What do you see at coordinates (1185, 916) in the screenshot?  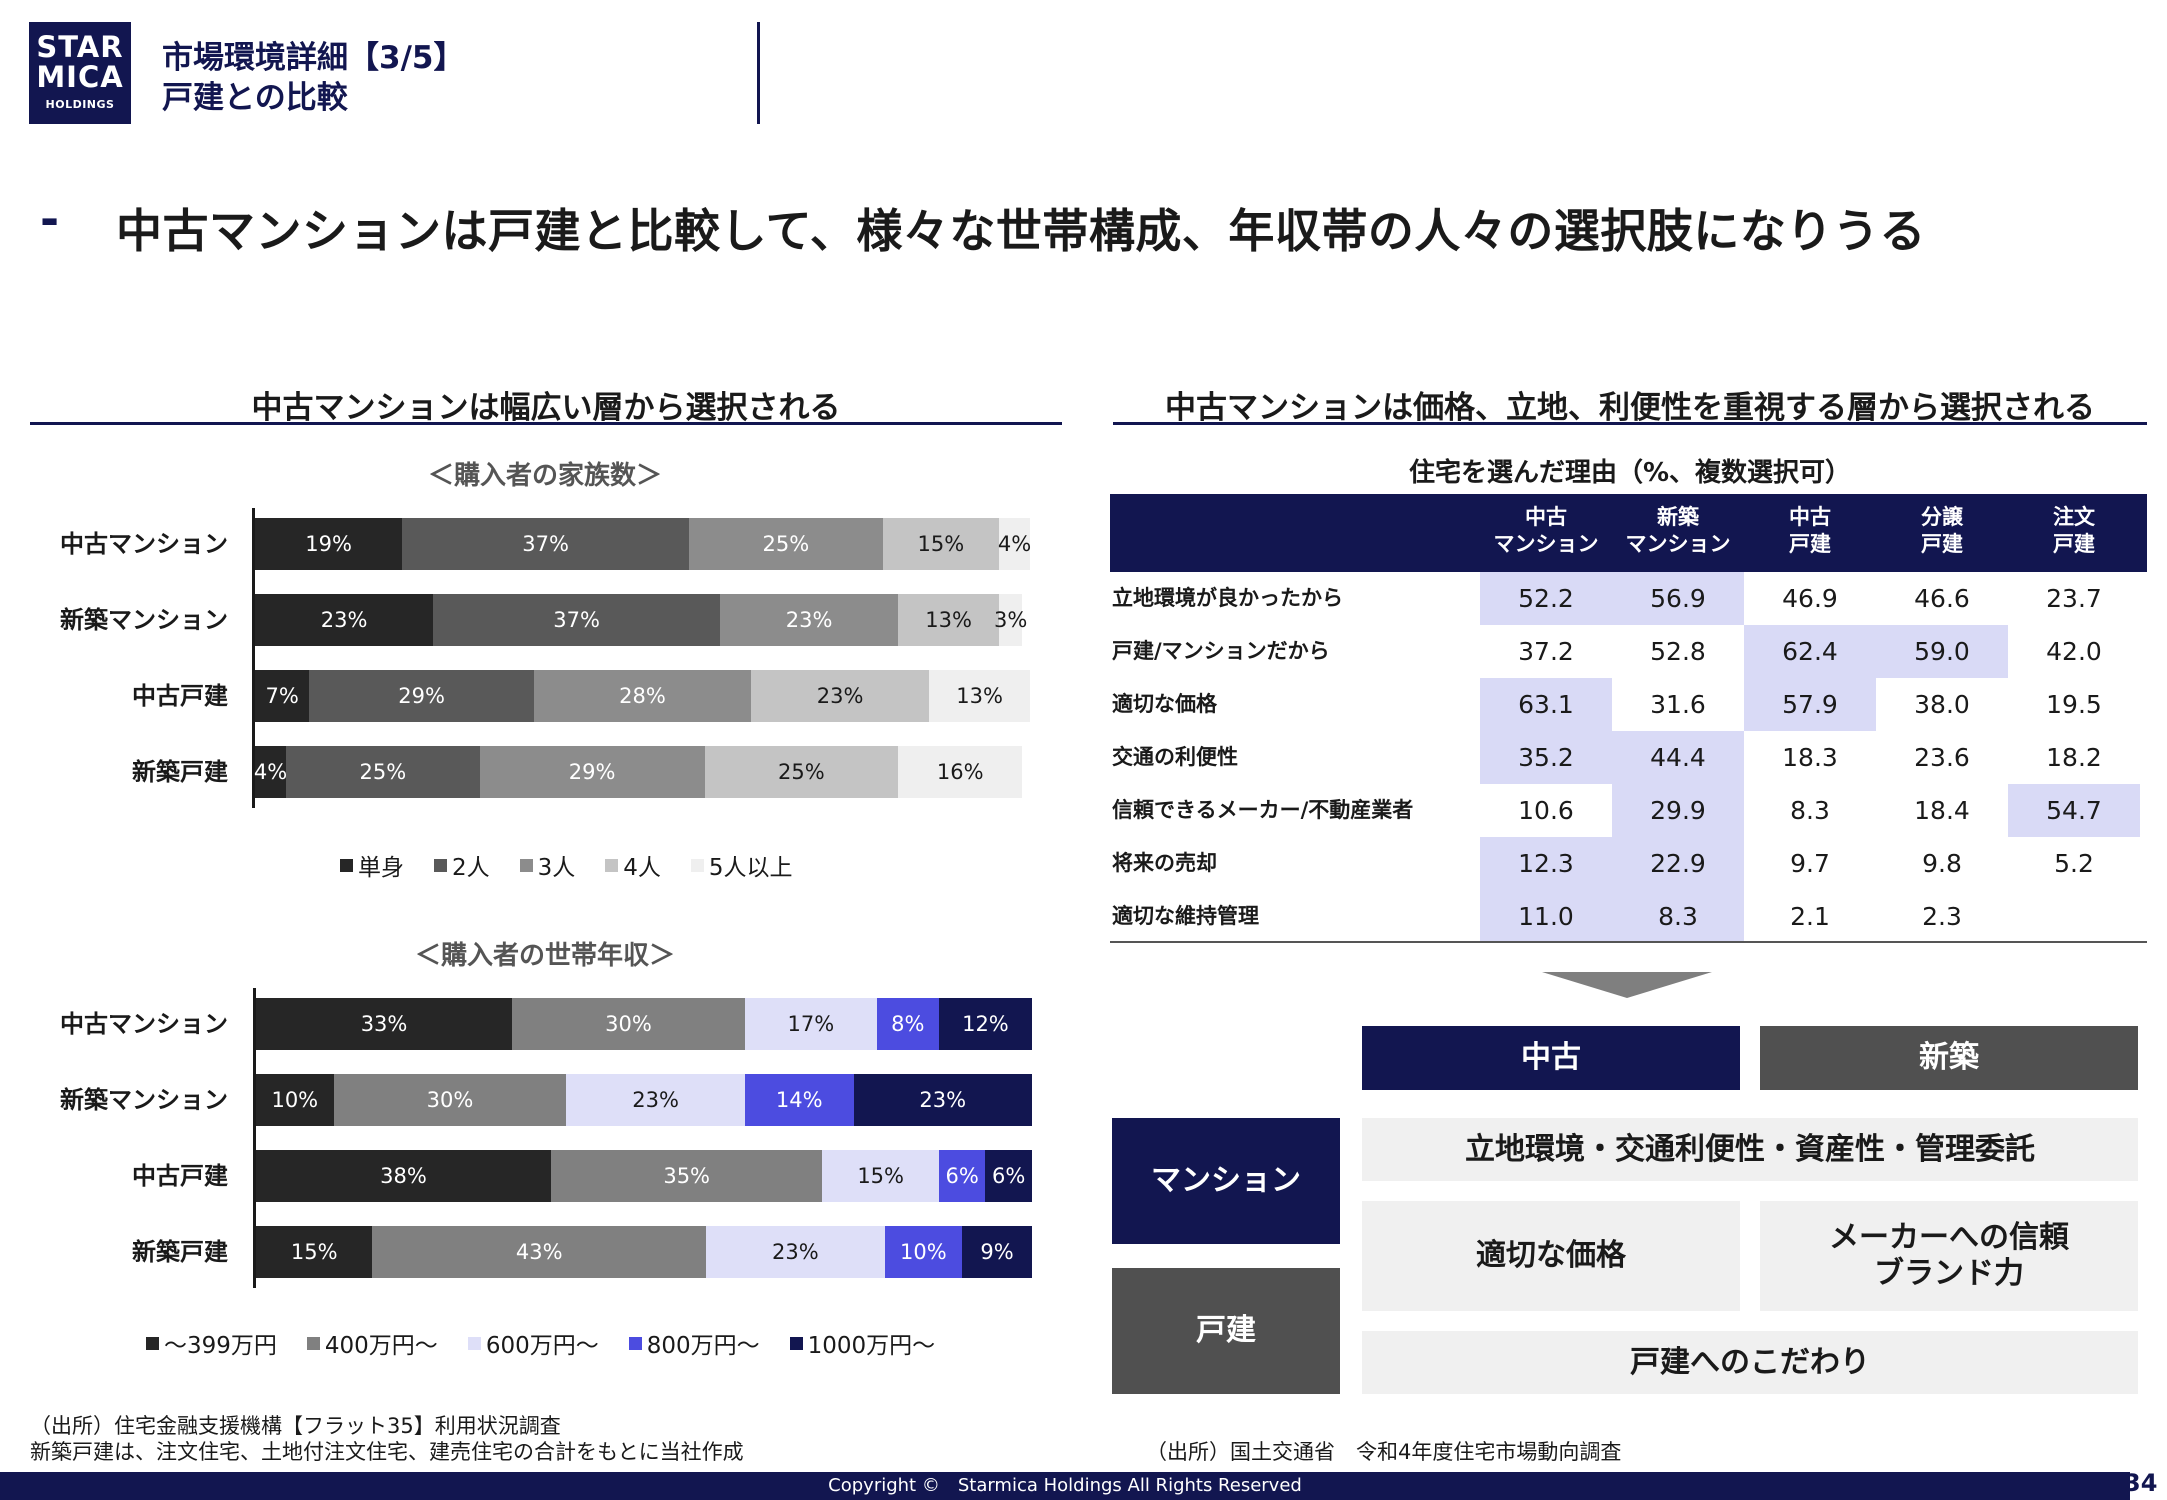 I see `table-row-label: 適切な維持管理` at bounding box center [1185, 916].